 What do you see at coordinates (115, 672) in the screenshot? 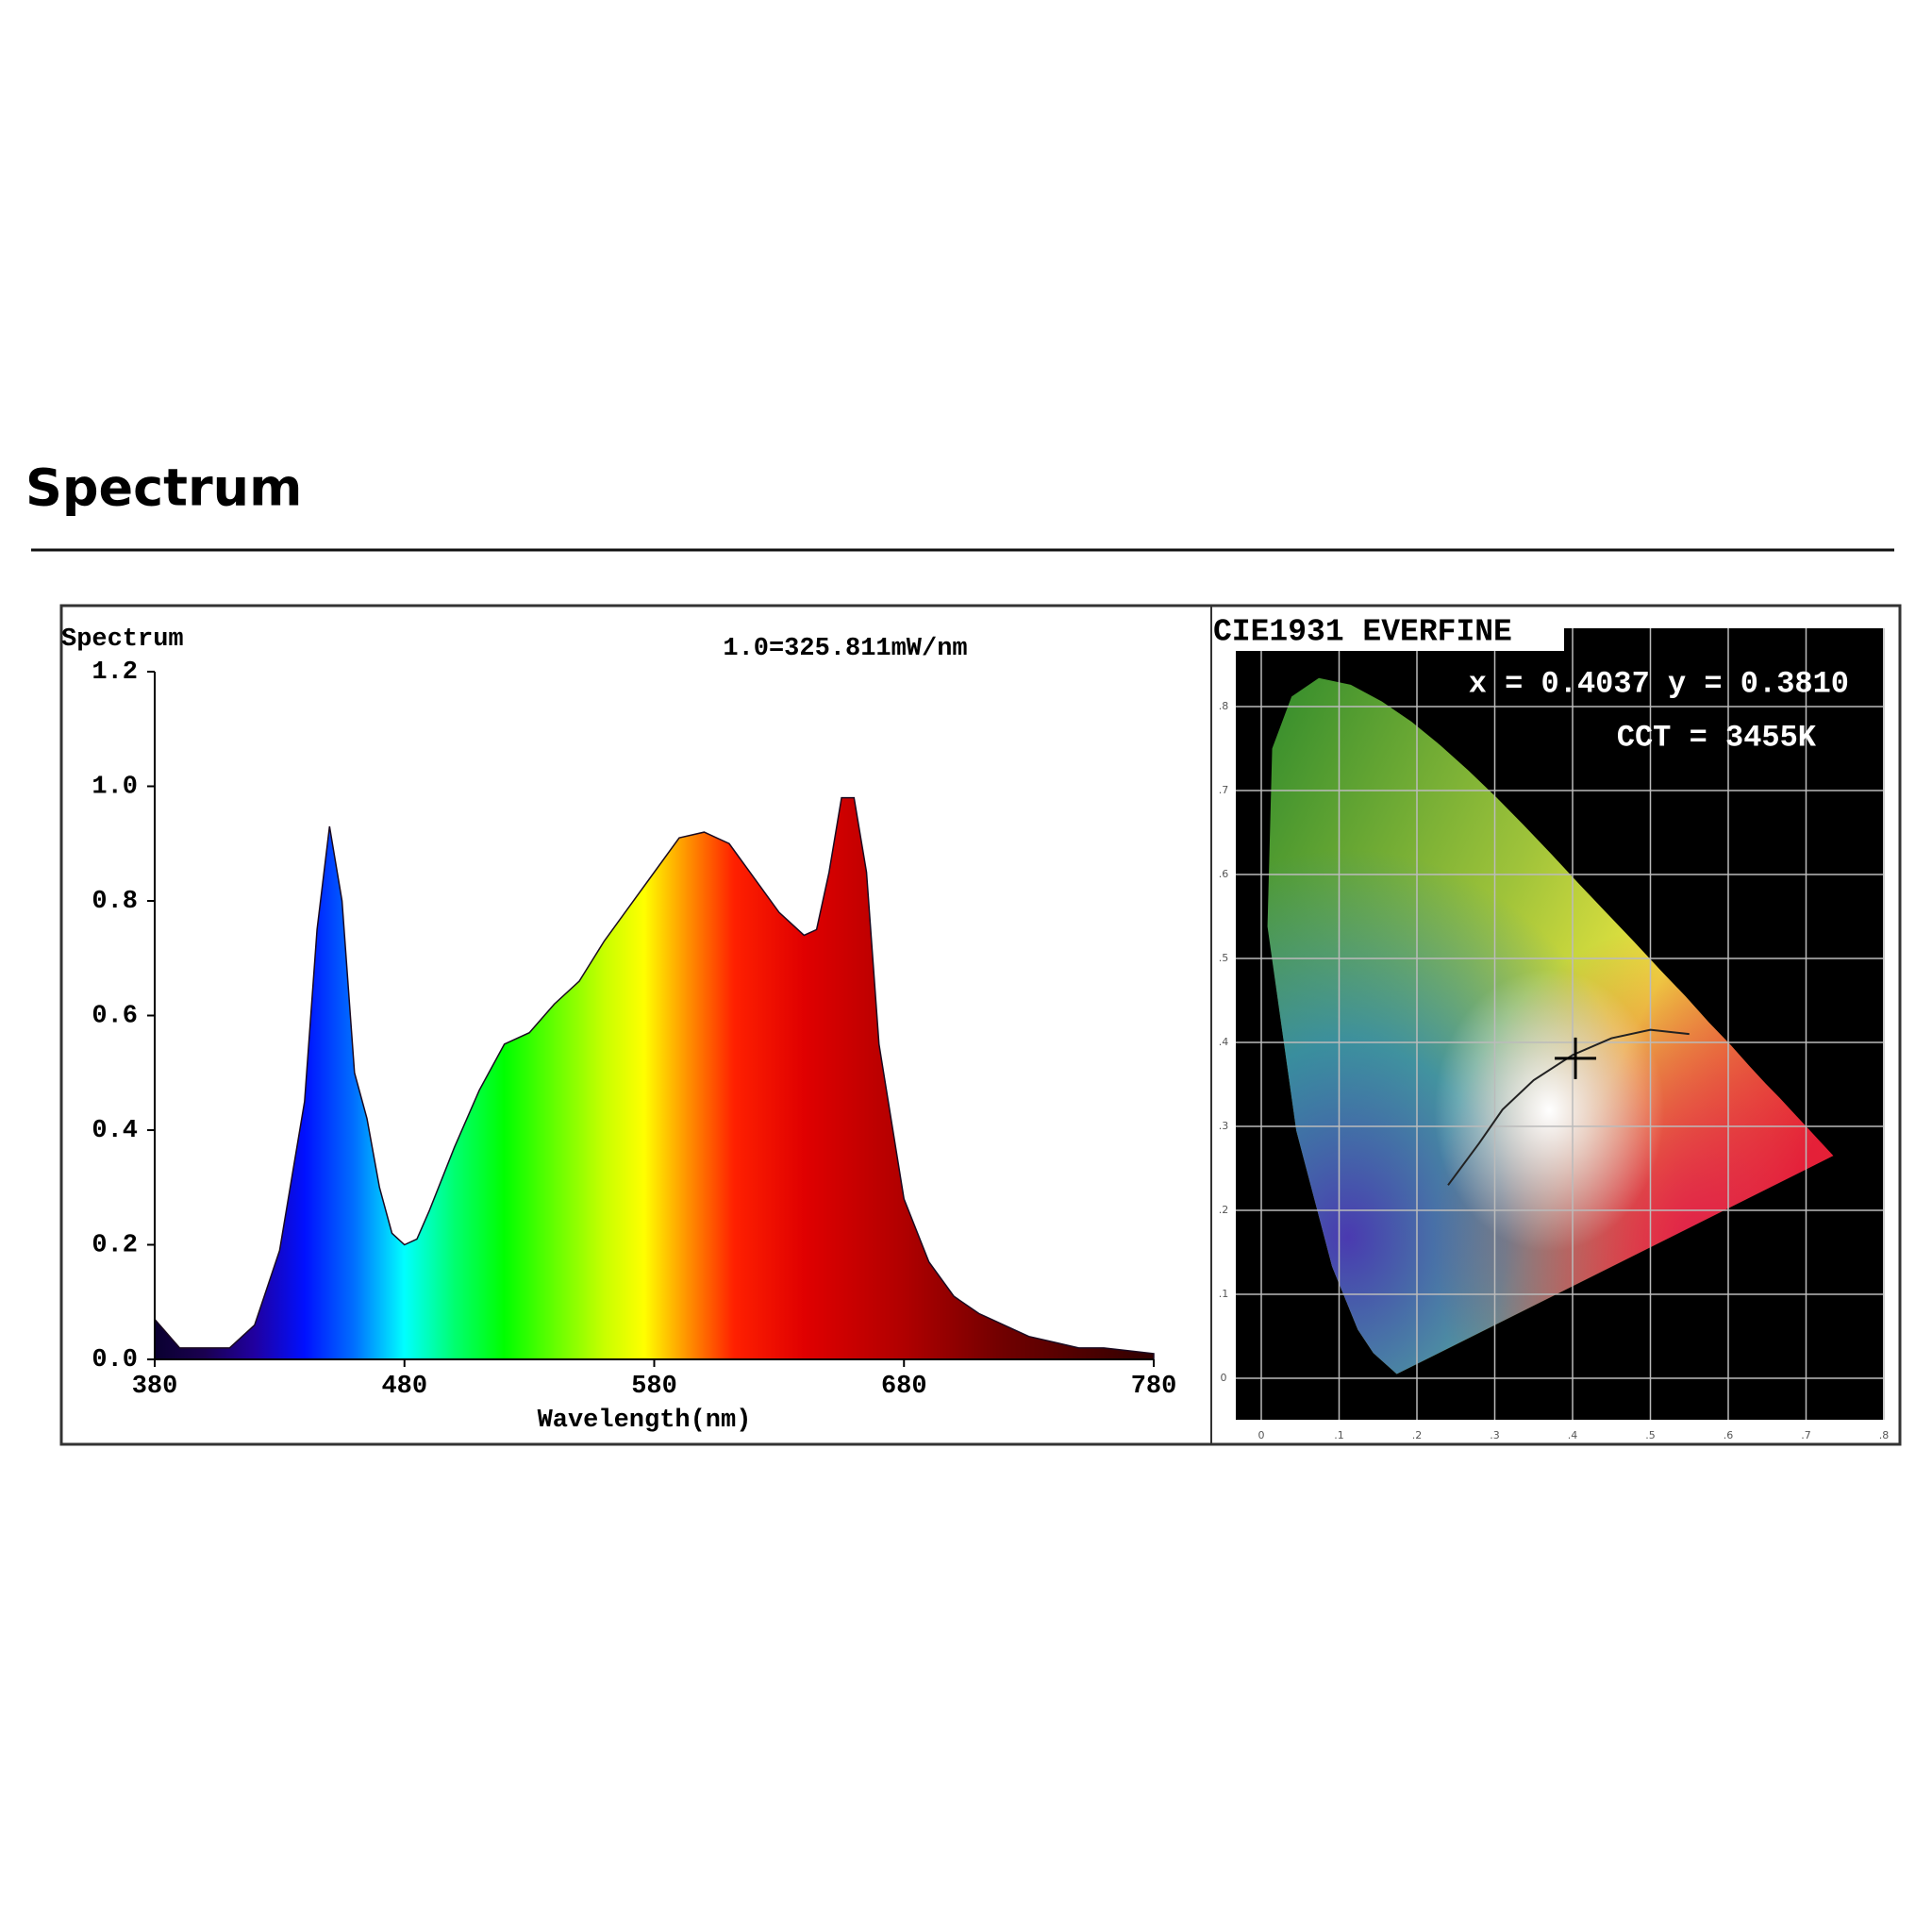
I see `y-tick-label: 1.2` at bounding box center [115, 672].